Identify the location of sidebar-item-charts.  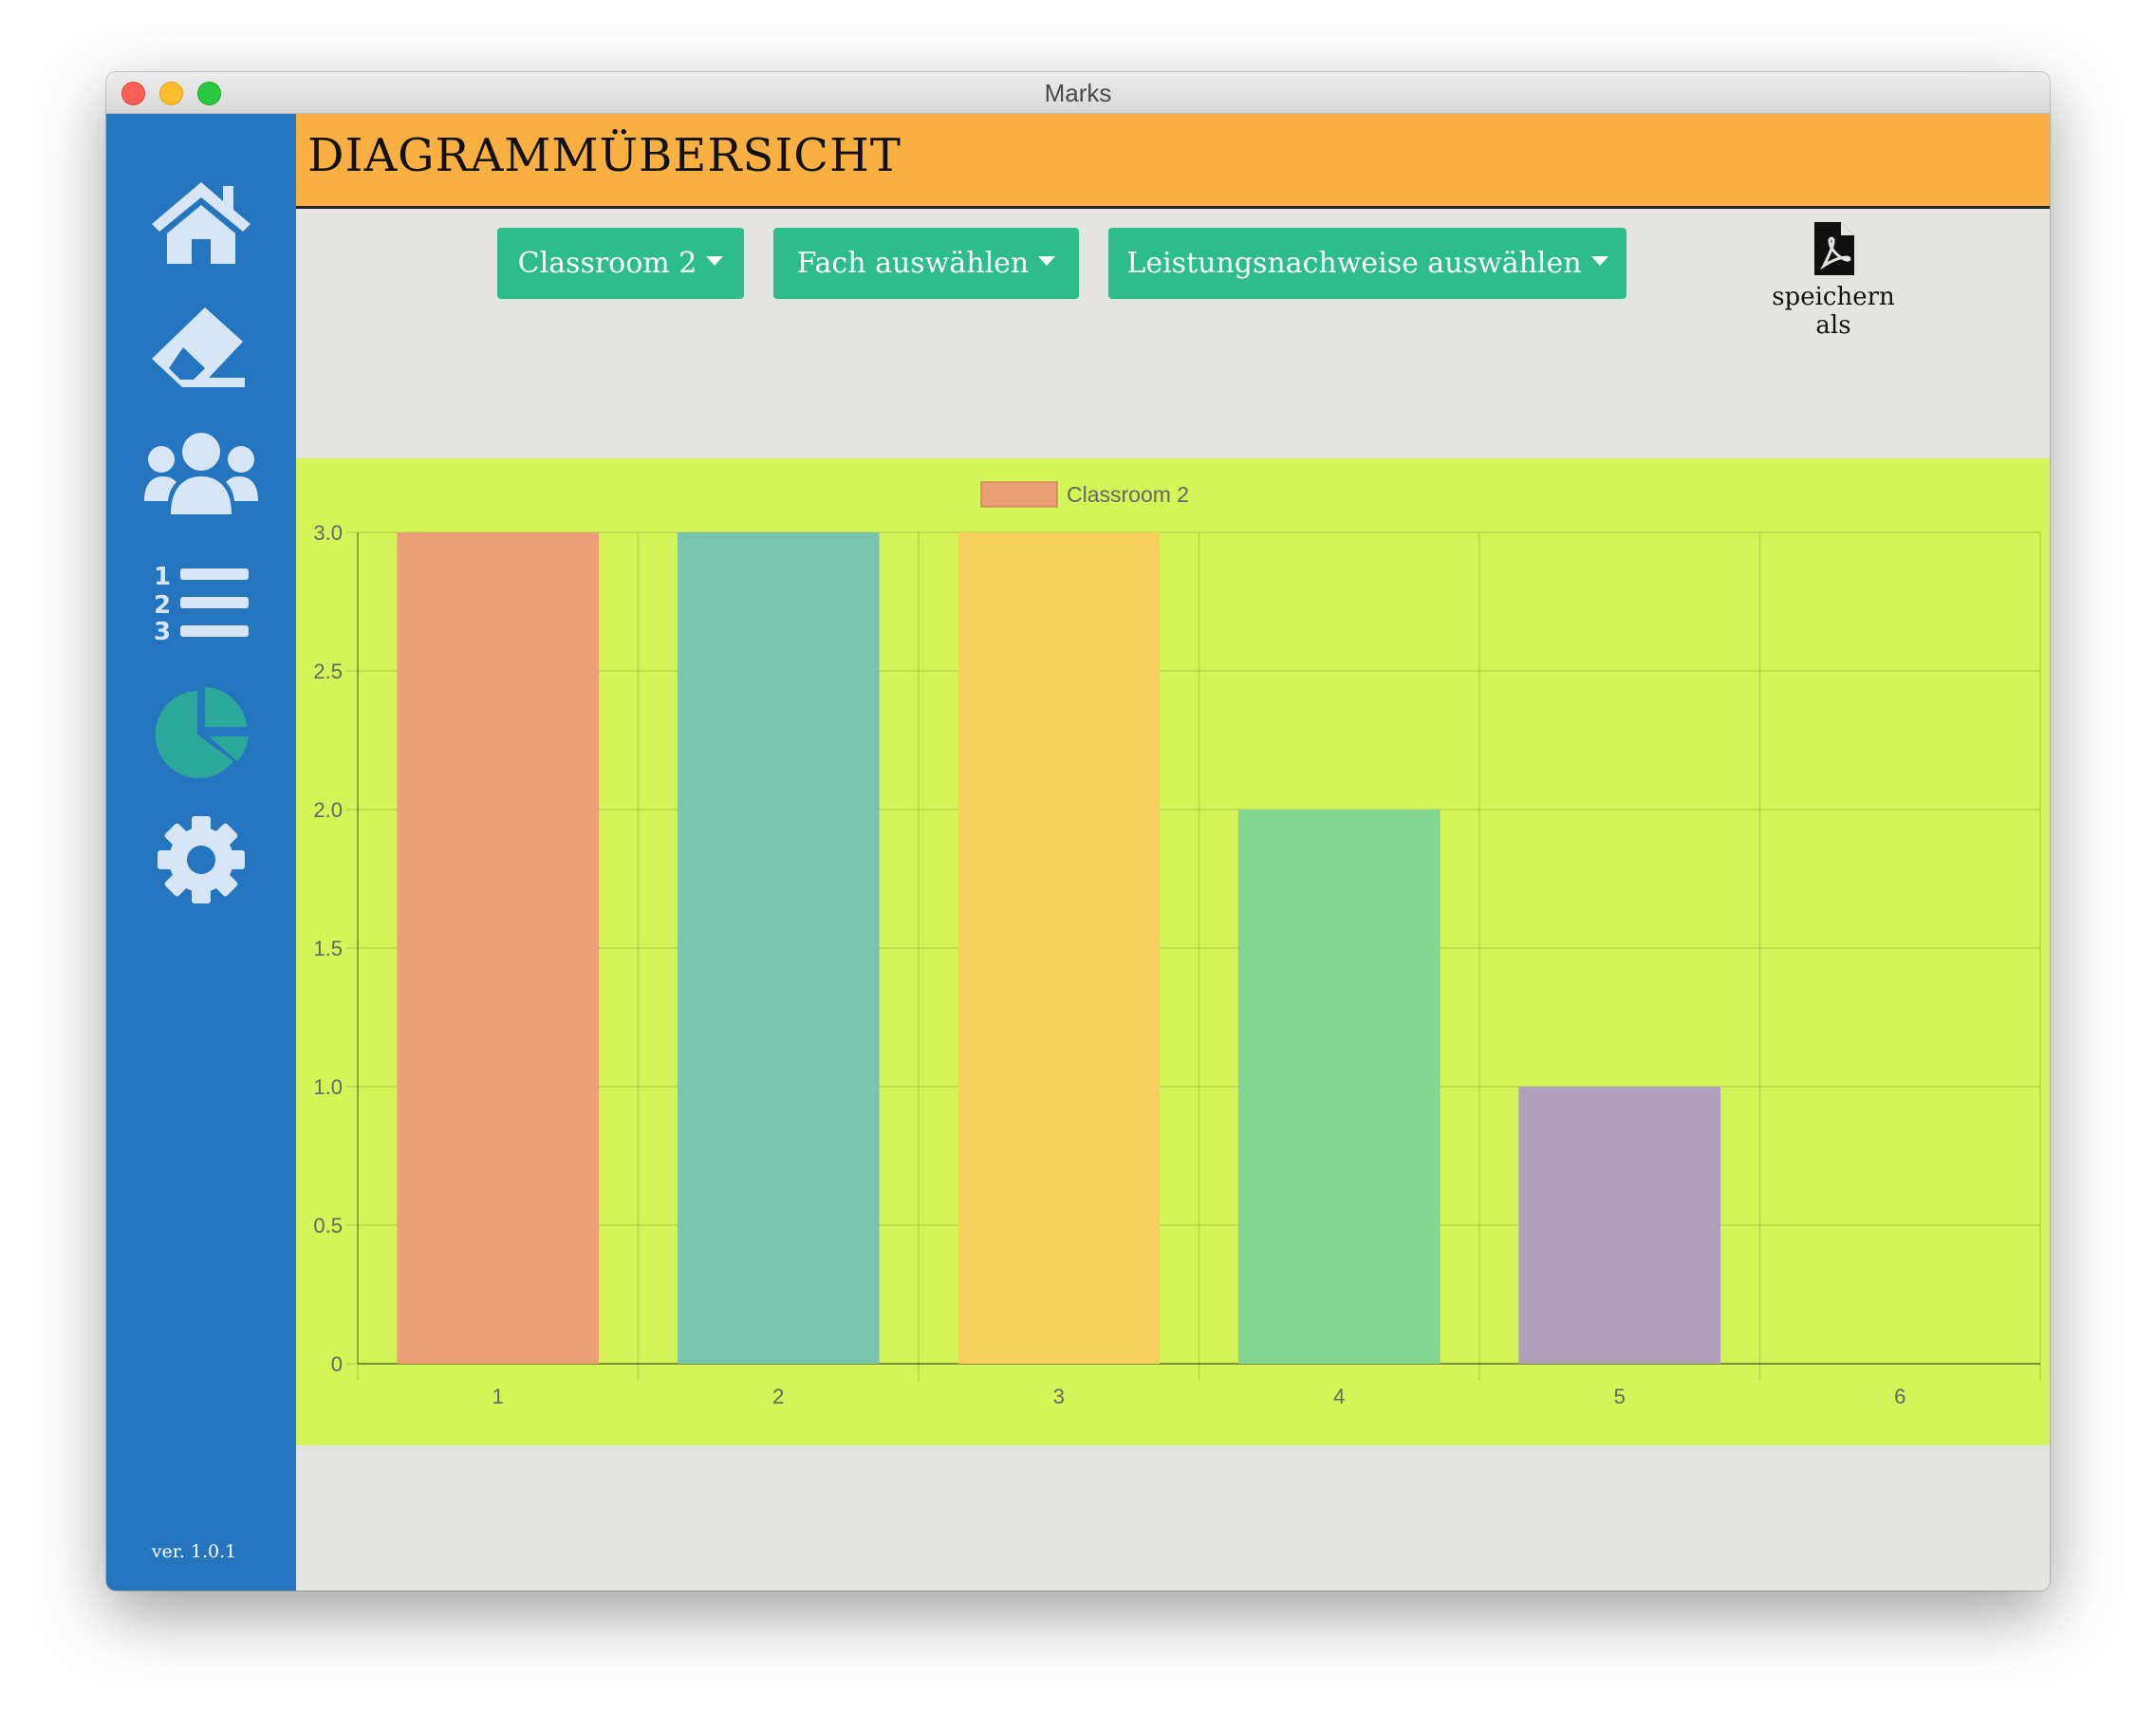
(201, 732).